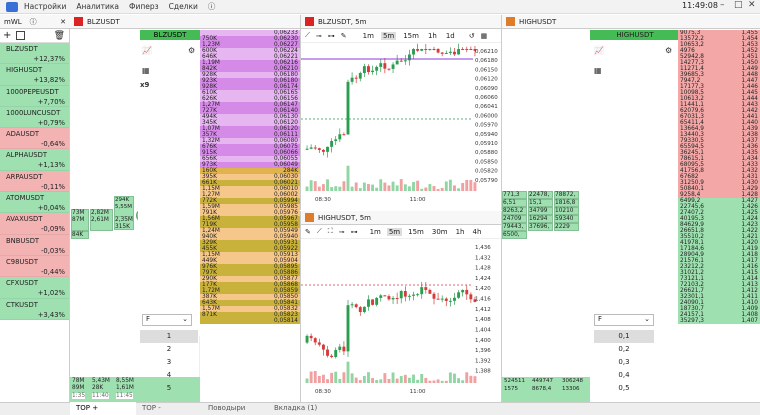 The image size is (760, 415). What do you see at coordinates (34, 139) in the screenshot?
I see `watchlist-item: ADAUSDT -0,64%` at bounding box center [34, 139].